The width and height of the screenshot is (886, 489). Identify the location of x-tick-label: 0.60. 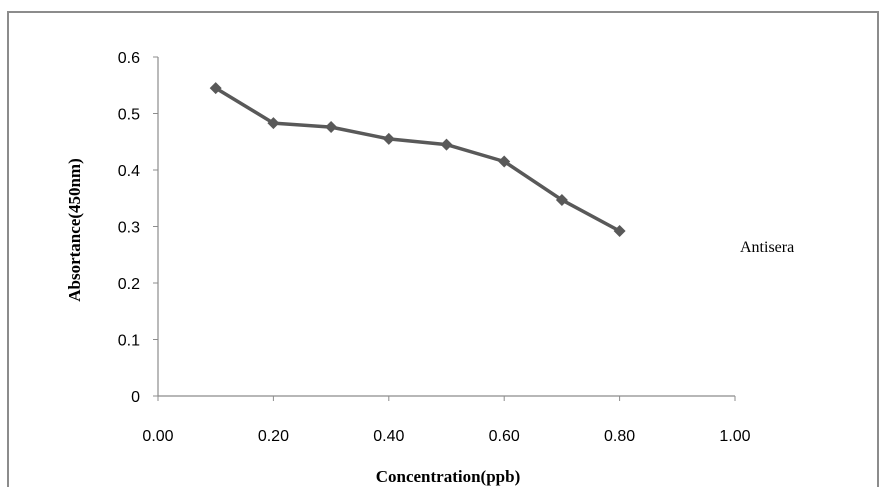
(504, 436).